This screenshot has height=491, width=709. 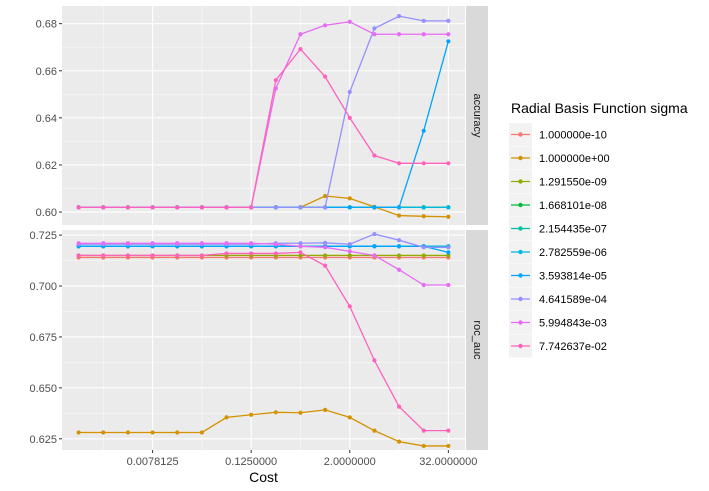 What do you see at coordinates (263, 477) in the screenshot?
I see `x-axis-title: Cost` at bounding box center [263, 477].